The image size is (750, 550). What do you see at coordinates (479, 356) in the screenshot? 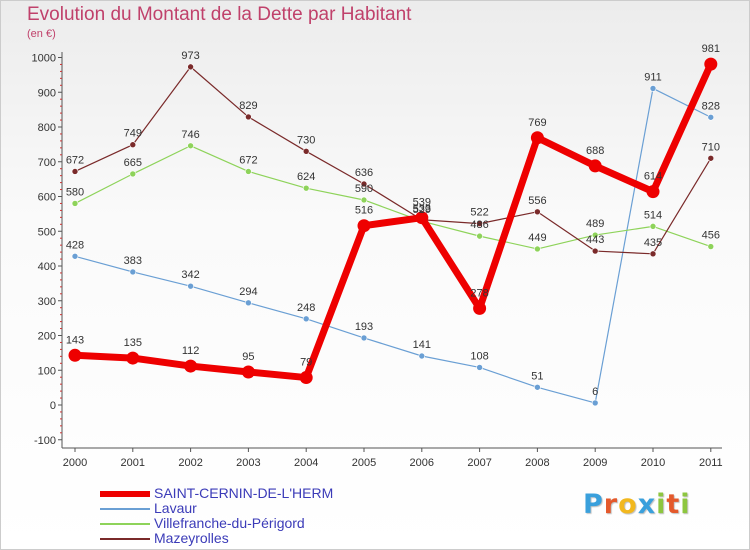
I see `data-label-1: 108` at bounding box center [479, 356].